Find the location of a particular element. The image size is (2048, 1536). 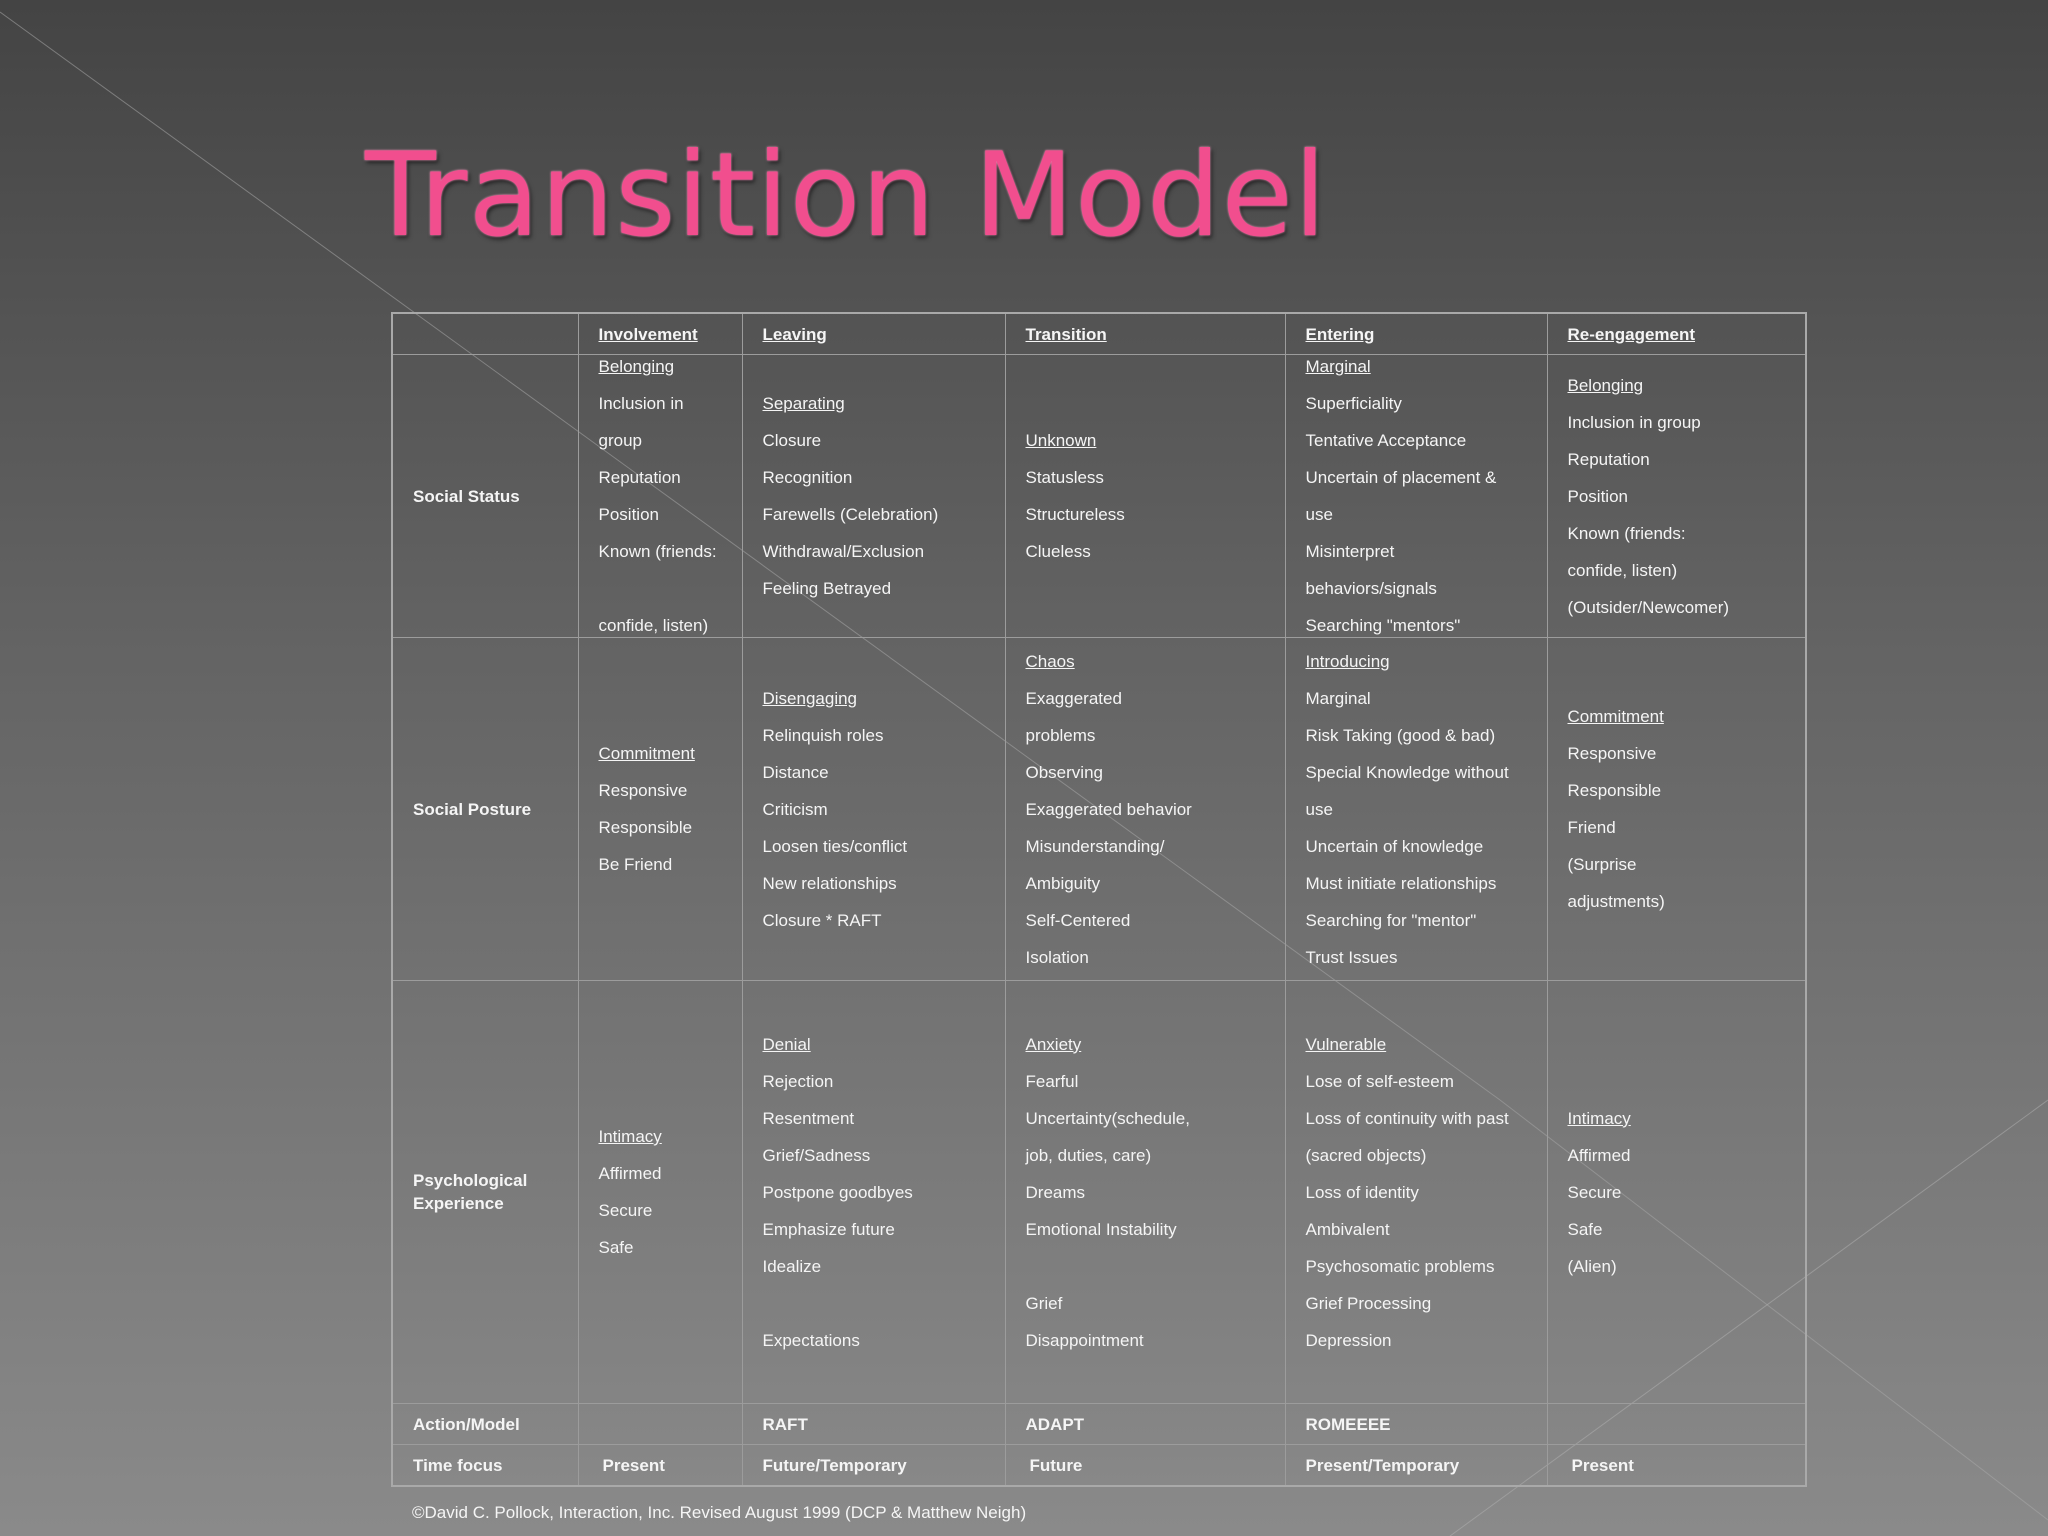

cell-heading: Separating is located at coordinates (803, 403).